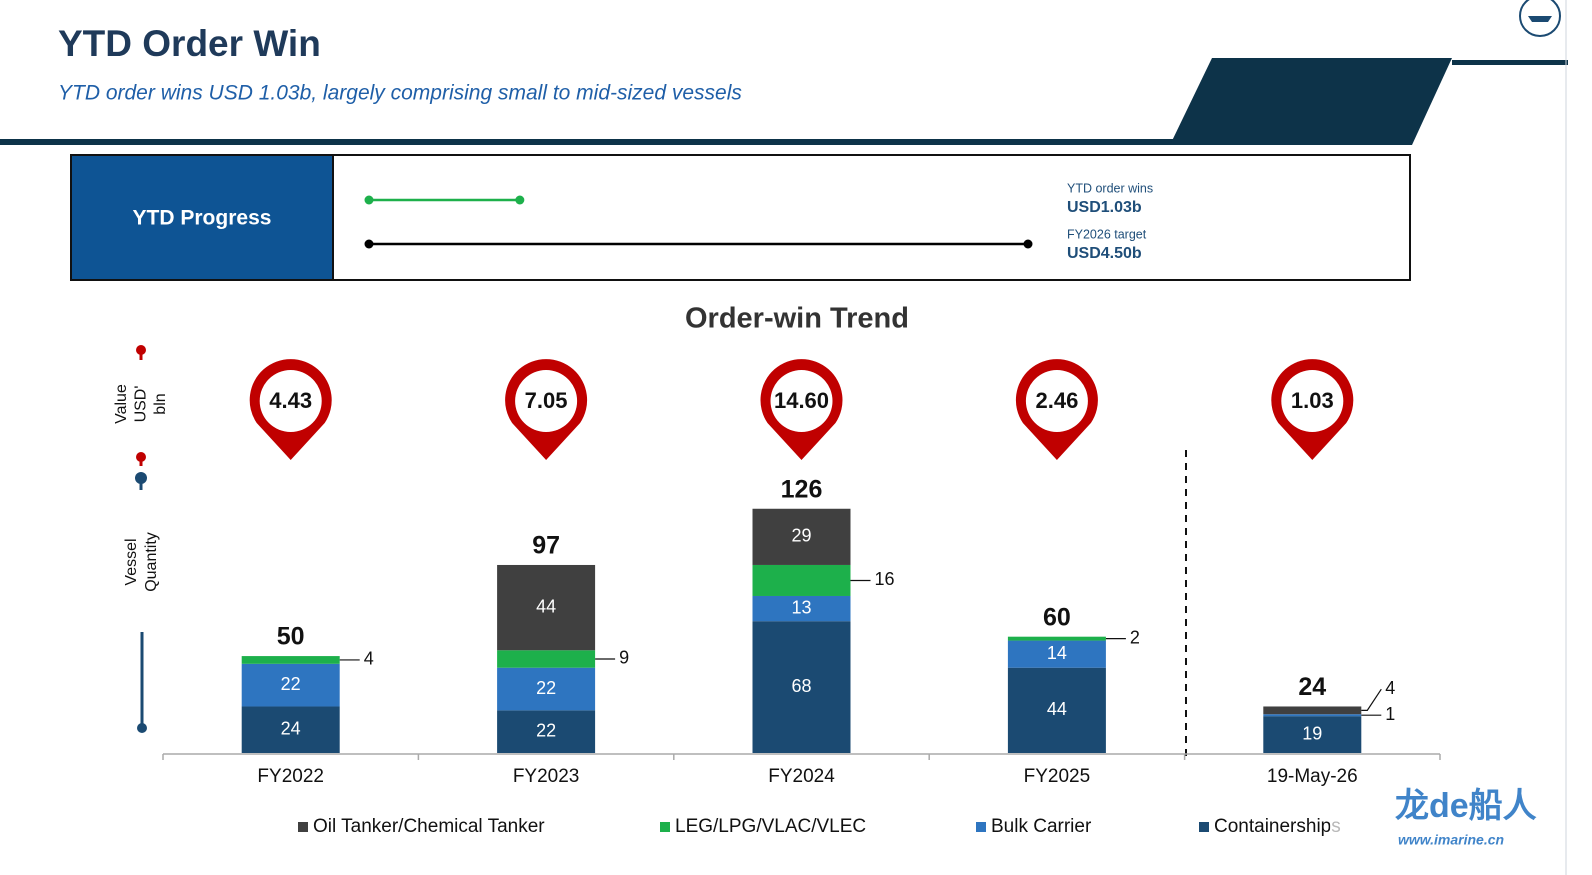  What do you see at coordinates (1041, 826) in the screenshot?
I see `legend-label: Bulk Carrier` at bounding box center [1041, 826].